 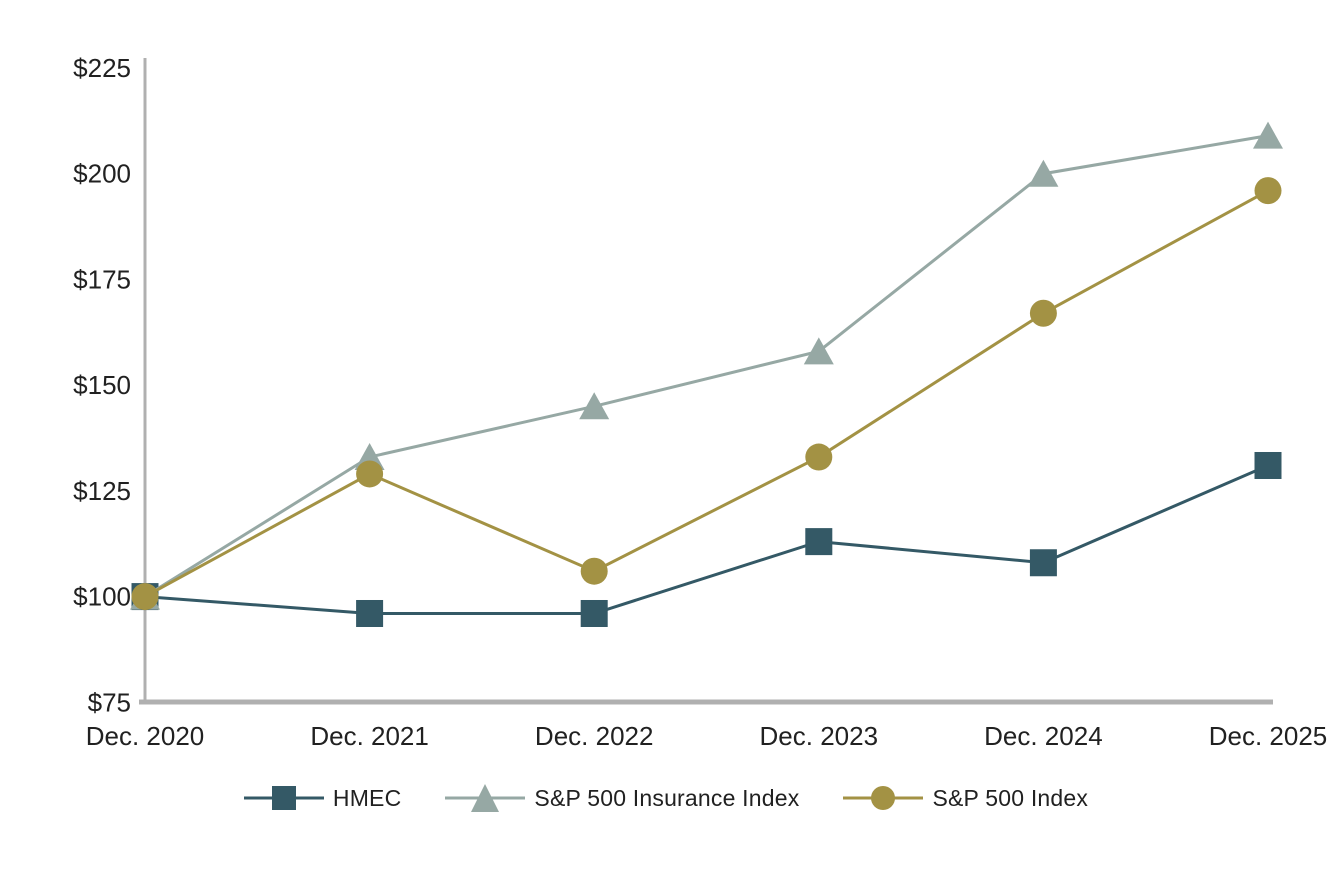 I want to click on x-tick-label: Dec. 2021, so click(x=369, y=736).